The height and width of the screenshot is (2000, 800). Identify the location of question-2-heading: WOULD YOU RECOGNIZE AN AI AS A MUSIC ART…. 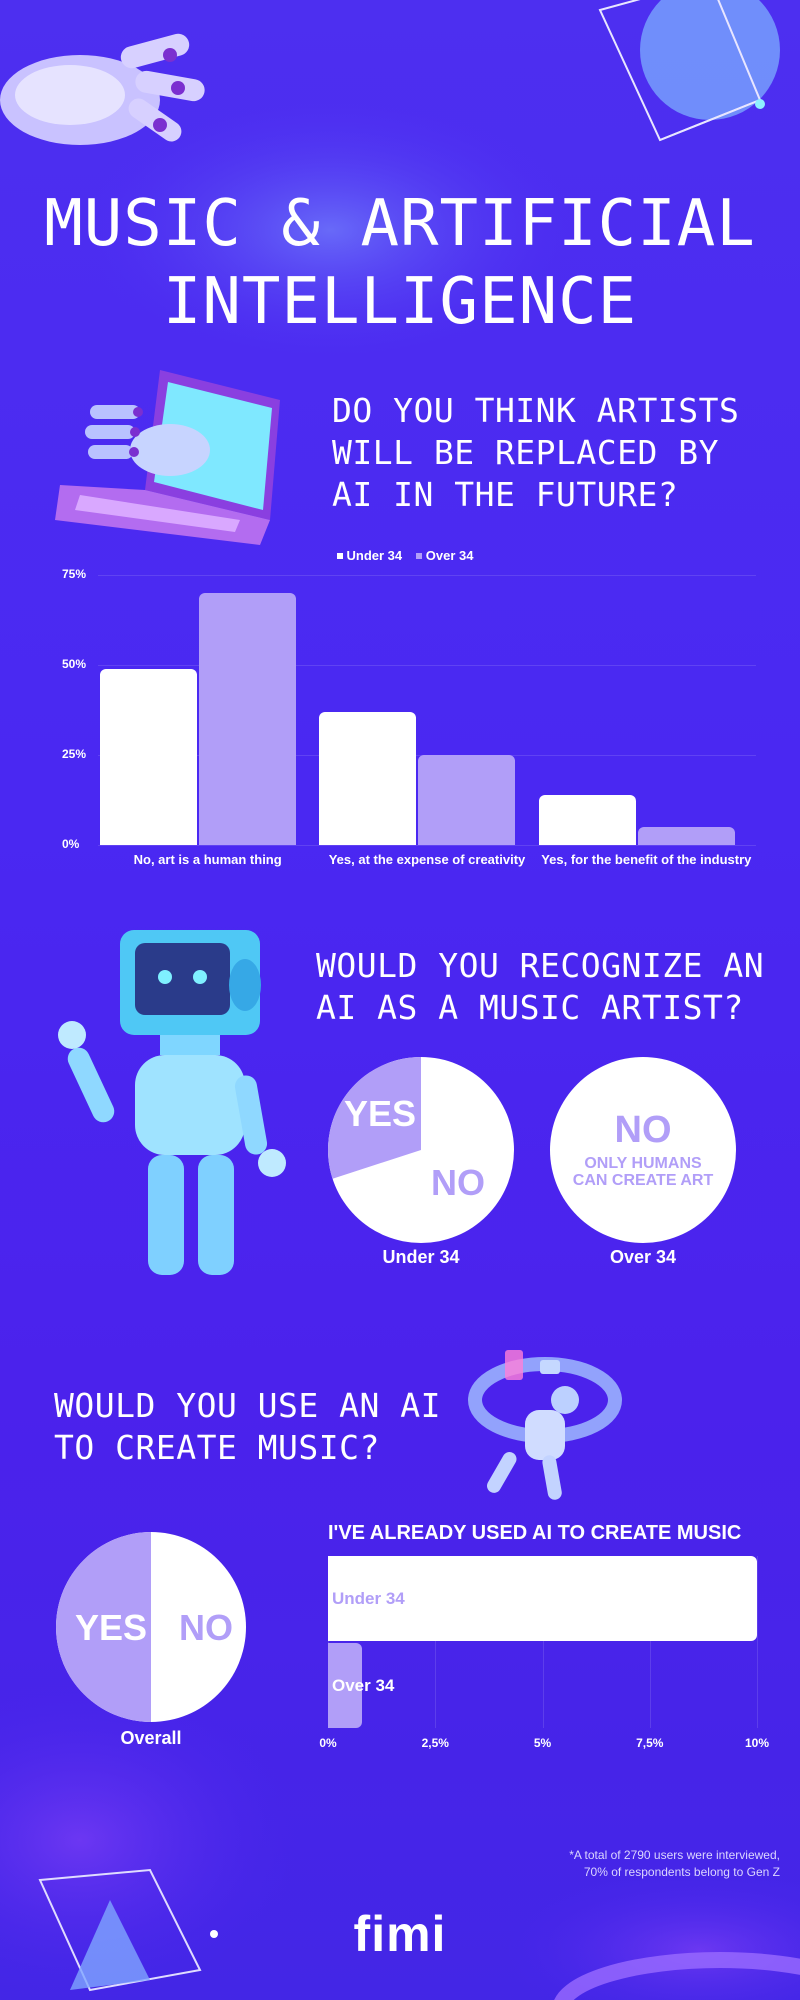
(540, 987).